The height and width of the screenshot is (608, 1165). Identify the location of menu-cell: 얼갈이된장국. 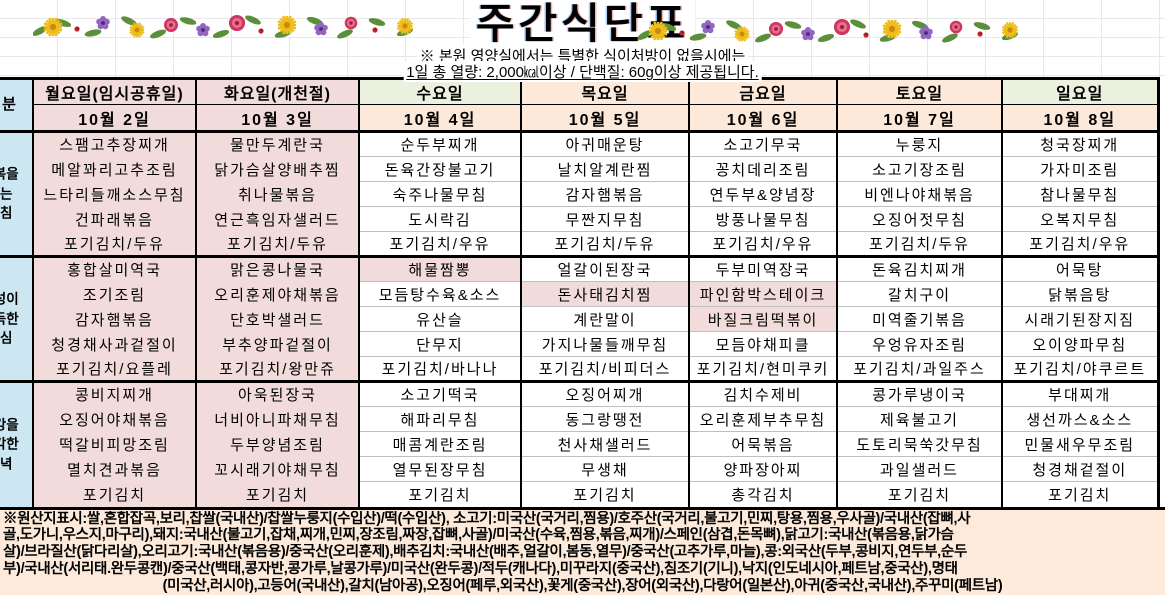
(605, 268).